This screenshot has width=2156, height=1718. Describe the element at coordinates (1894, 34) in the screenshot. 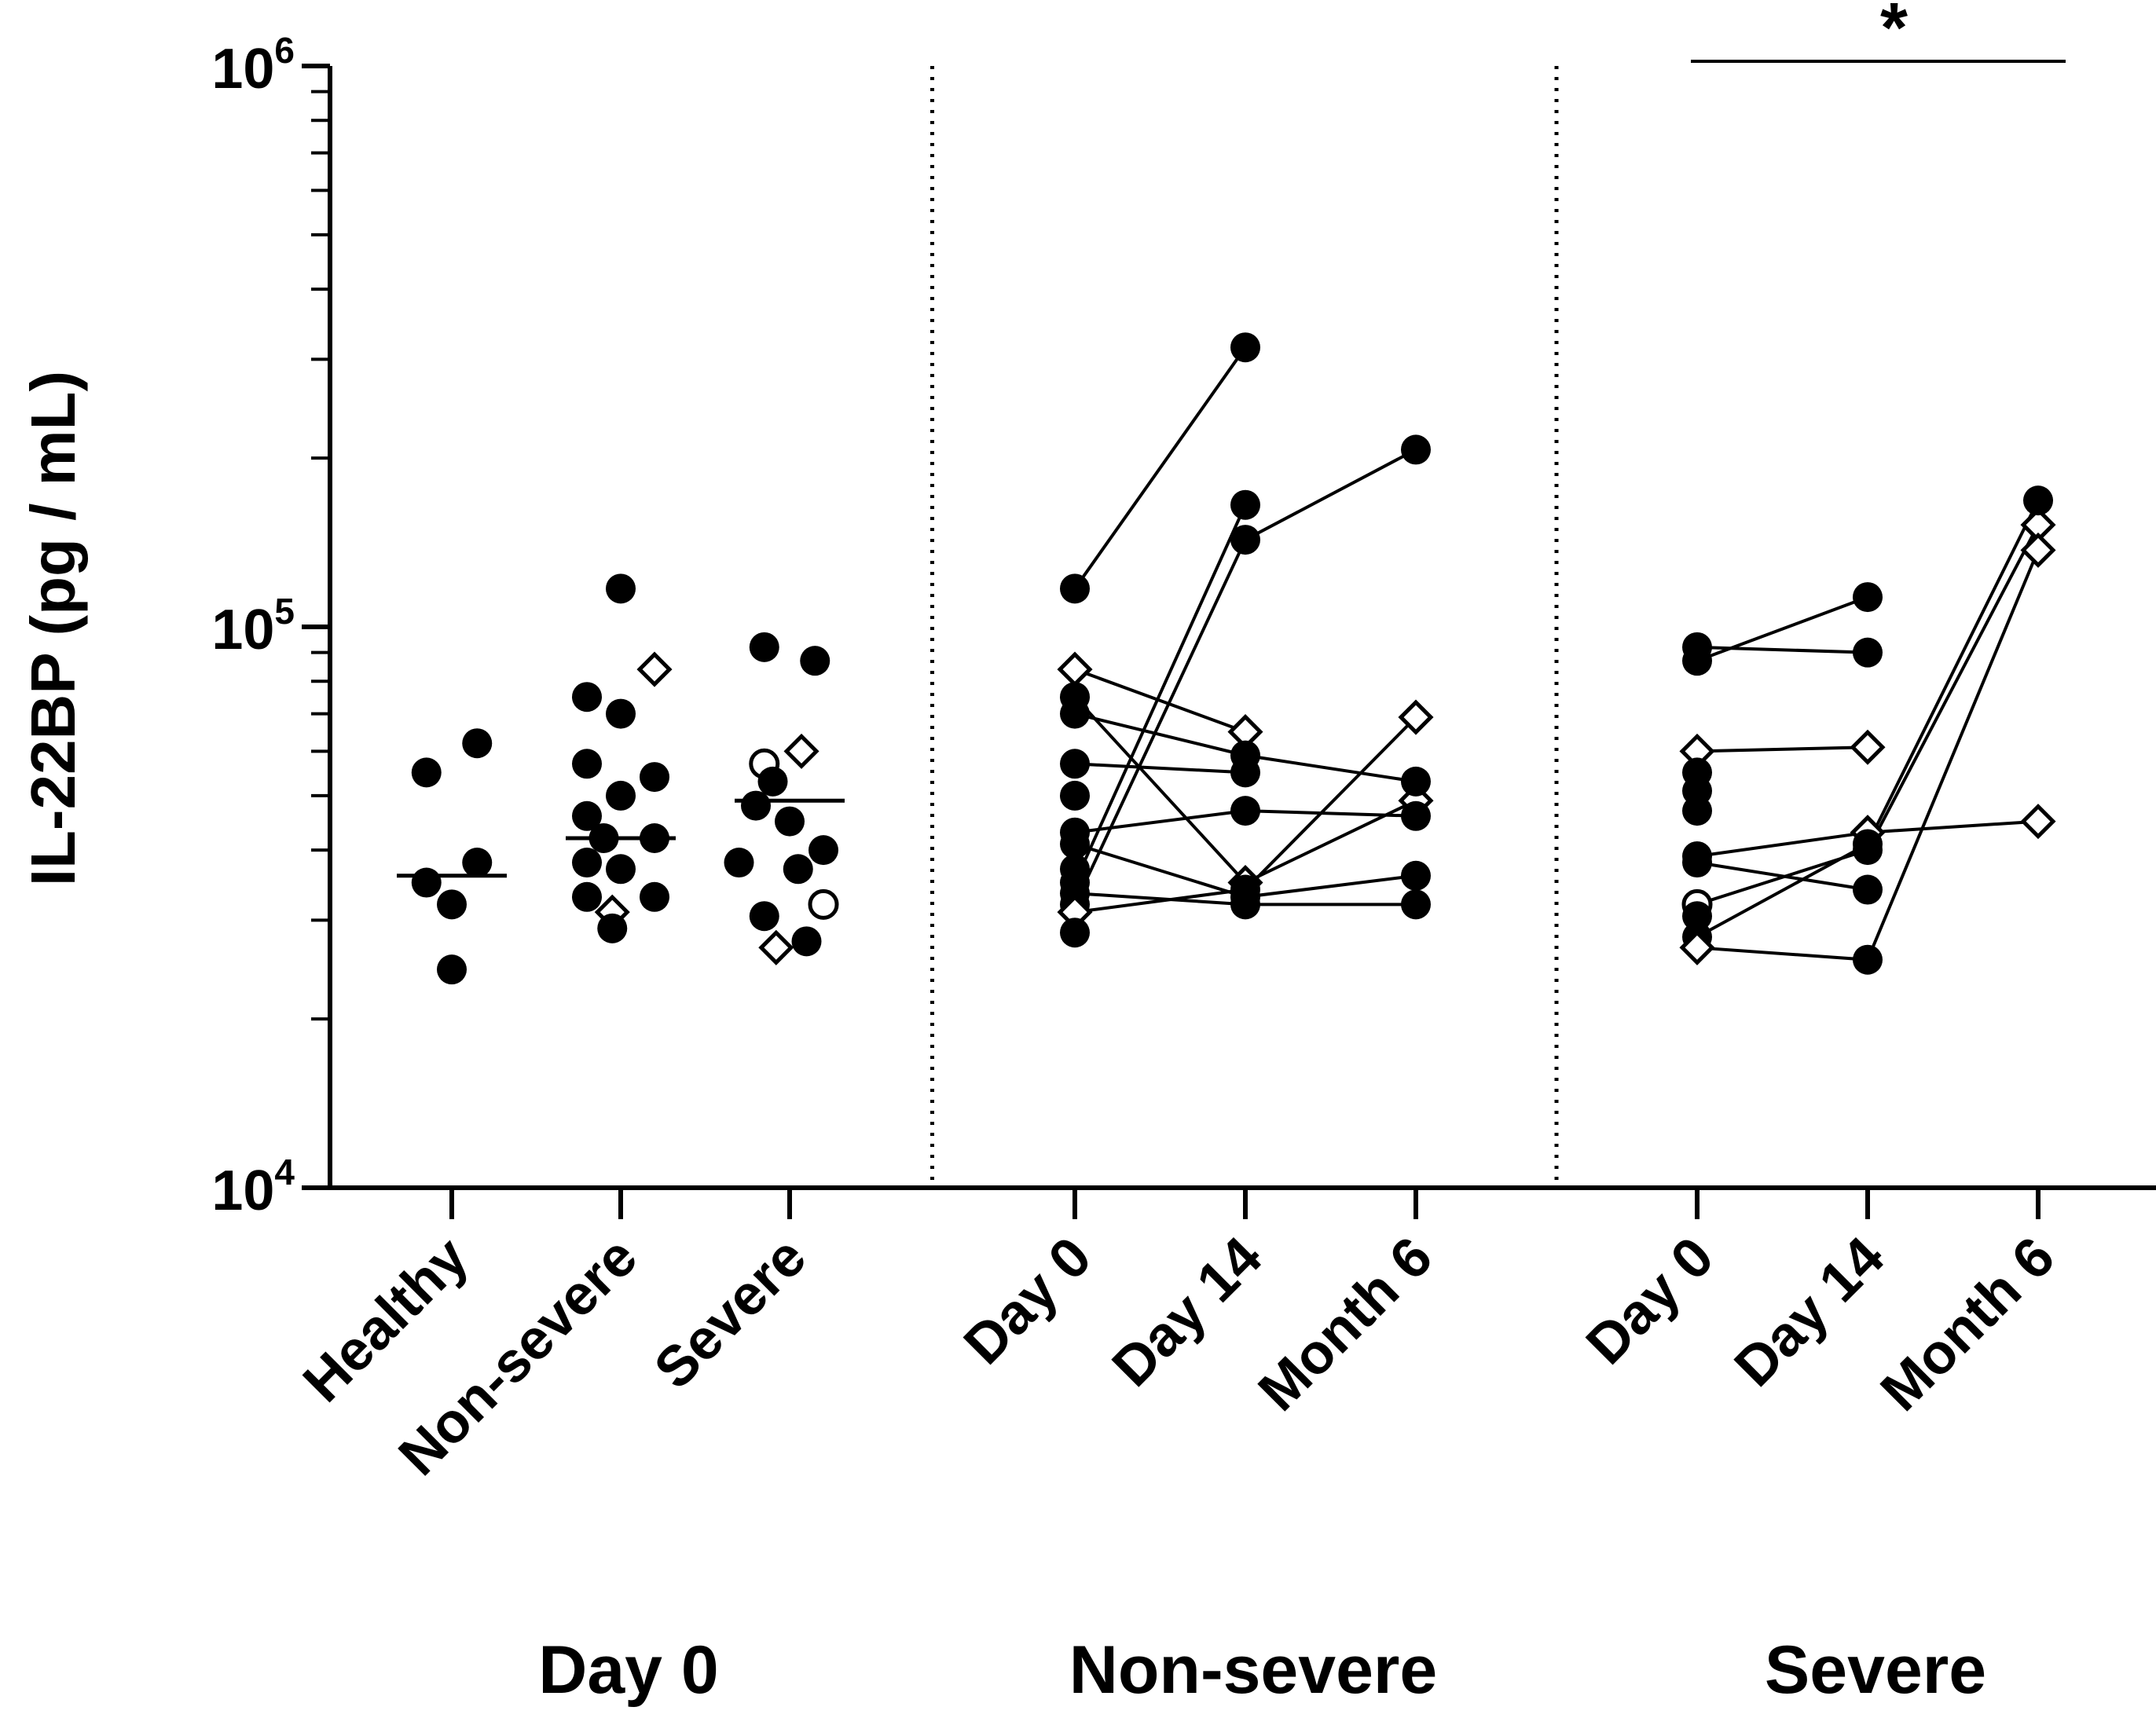

I see `significance-star: *` at that location.